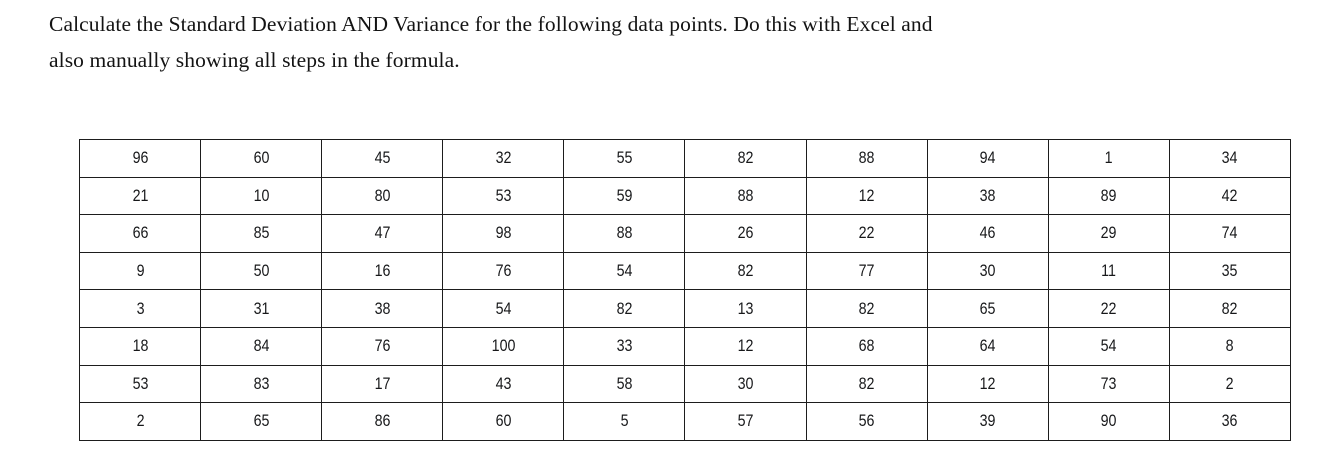 This screenshot has width=1336, height=460. Describe the element at coordinates (382, 158) in the screenshot. I see `table-cell: 45` at that location.